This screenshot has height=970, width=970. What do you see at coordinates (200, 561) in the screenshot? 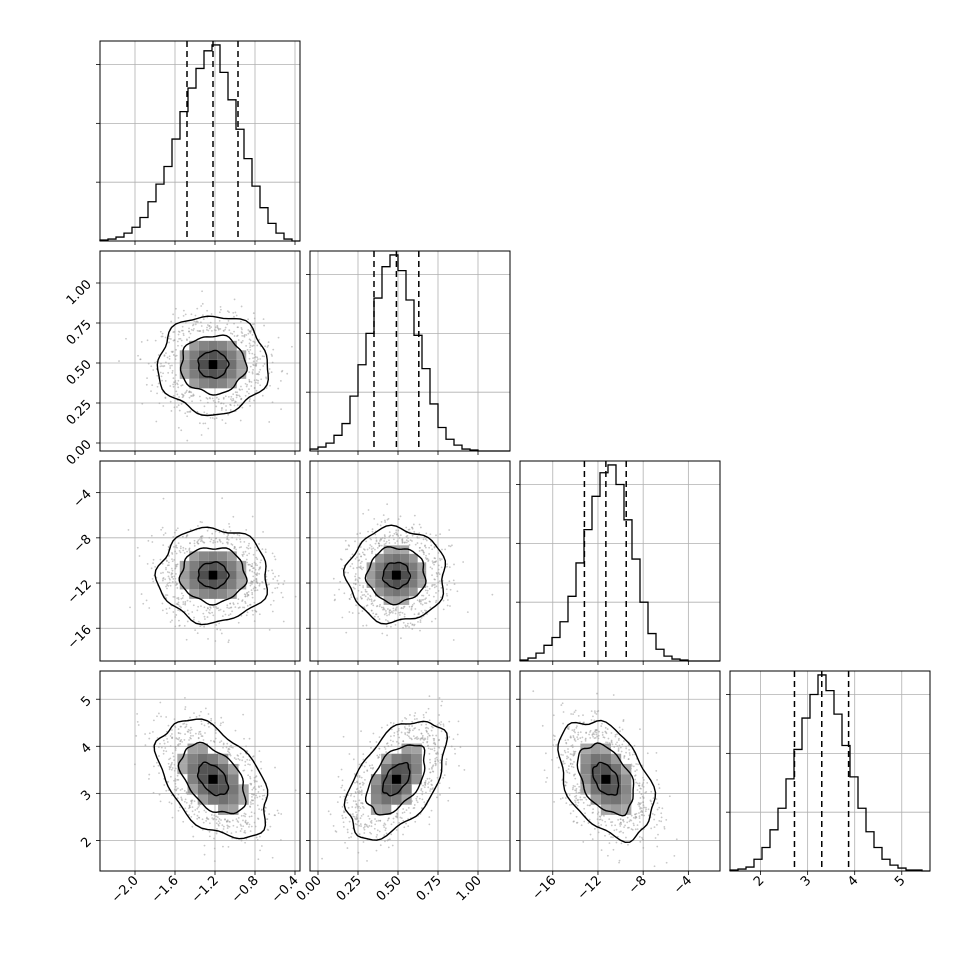
I see `axes-frame` at bounding box center [200, 561].